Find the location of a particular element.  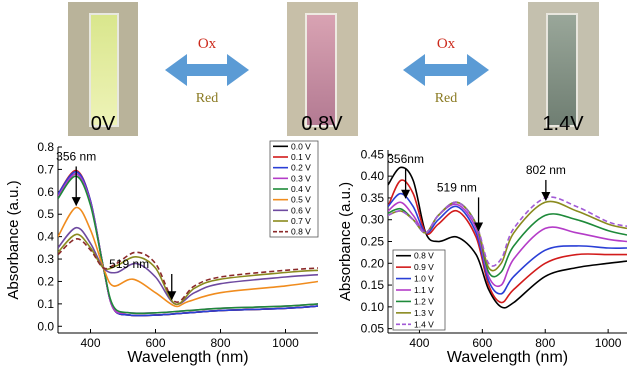

cuvette-0v is located at coordinates (104, 70).